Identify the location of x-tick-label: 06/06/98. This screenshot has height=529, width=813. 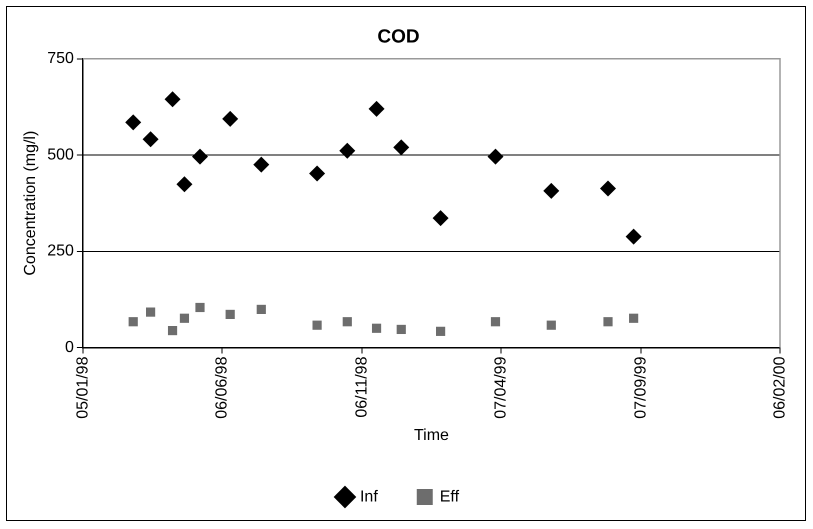
(221, 387).